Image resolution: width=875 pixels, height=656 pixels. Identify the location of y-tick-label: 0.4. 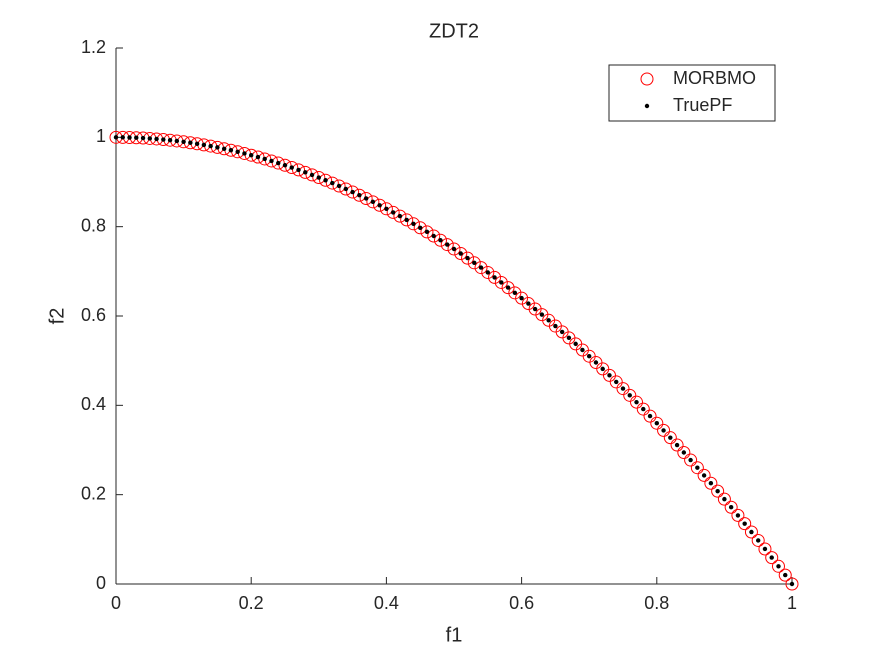
(93, 404).